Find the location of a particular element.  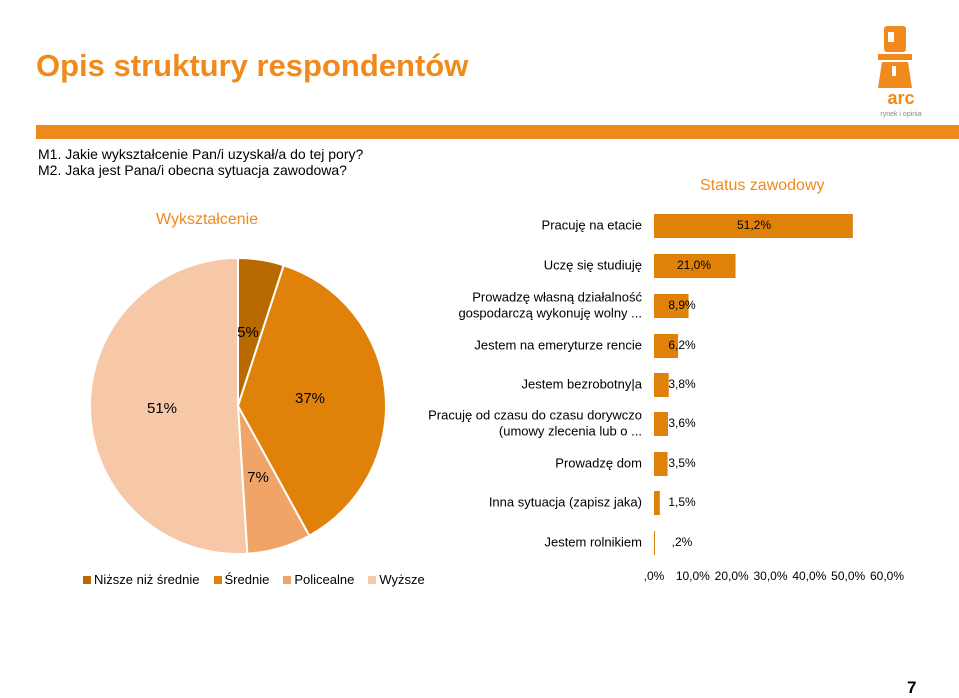

legend-item: Wyższe is located at coordinates (396, 579).